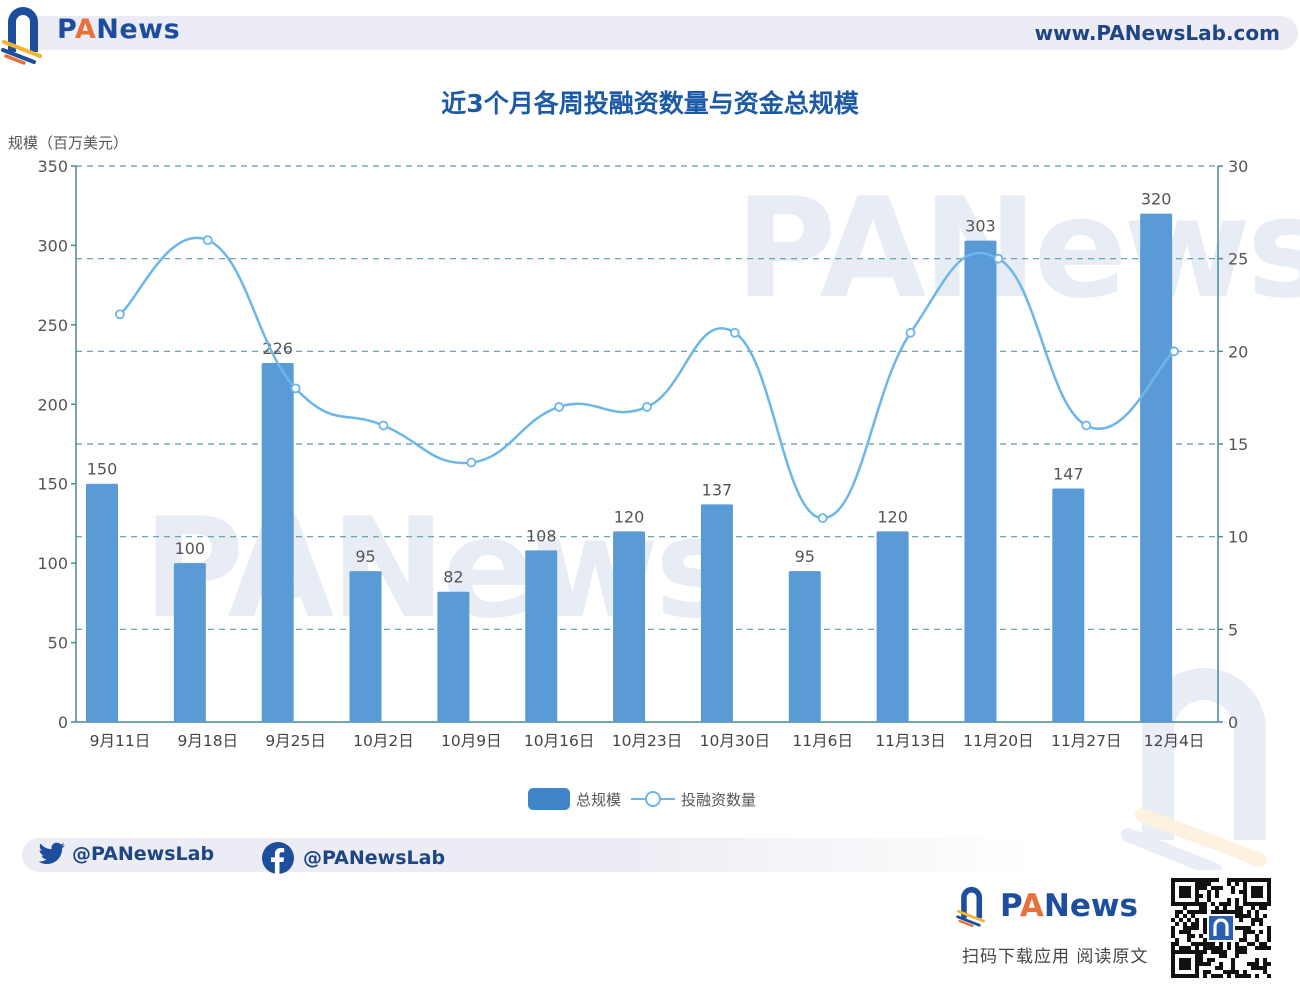  I want to click on twitter-handle: @PANewsLab, so click(126, 854).